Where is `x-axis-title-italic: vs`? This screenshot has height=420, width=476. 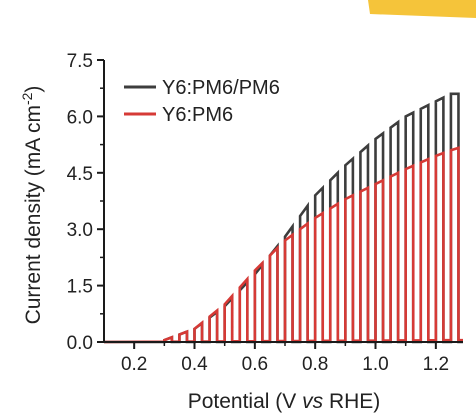
x-axis-title-italic: vs is located at coordinates (313, 401).